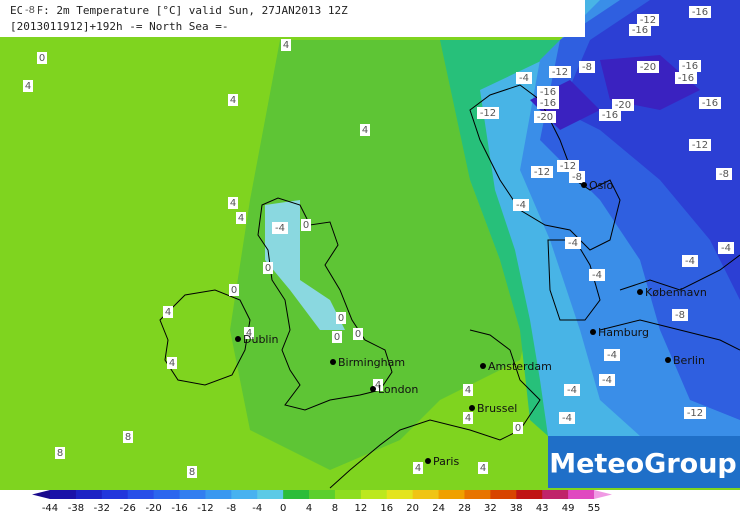 This screenshot has width=740, height=515. Describe the element at coordinates (102, 508) in the screenshot. I see `colorbar-tick-label: -32` at that location.